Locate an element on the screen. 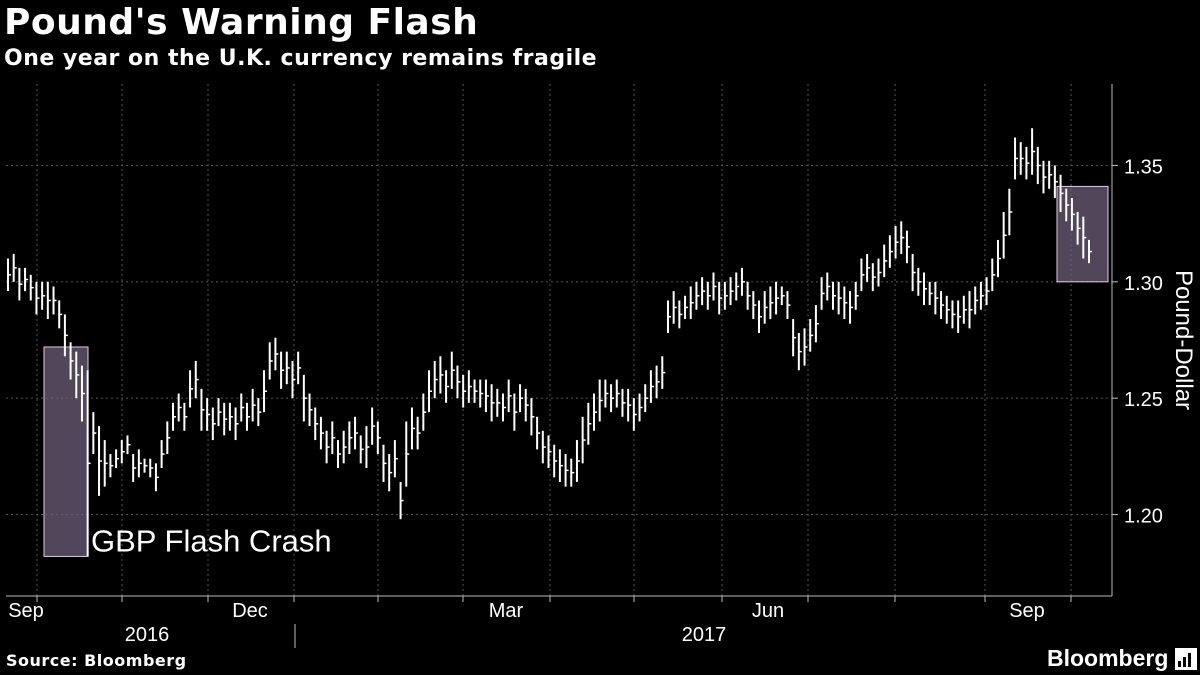 Image resolution: width=1200 pixels, height=675 pixels. y-tick-label: 1.25 is located at coordinates (1143, 400).